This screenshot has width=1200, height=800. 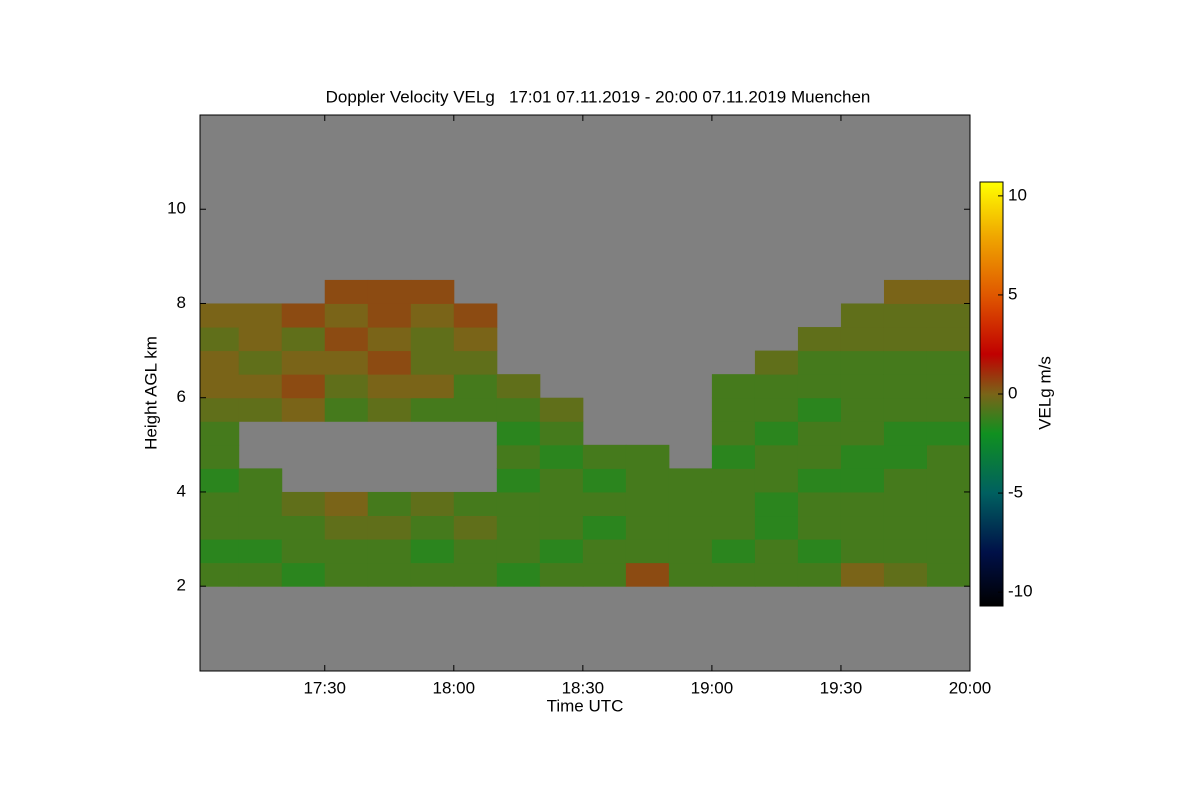 I want to click on colorbar-tick-label: -10, so click(x=1020, y=591).